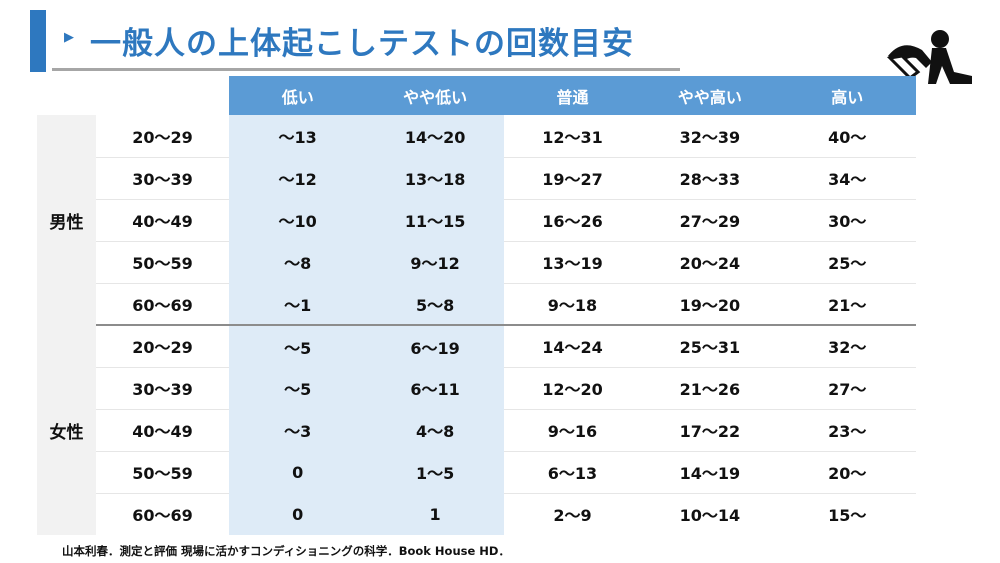  I want to click on value-cell-slightly-low: 5〜8, so click(434, 304).